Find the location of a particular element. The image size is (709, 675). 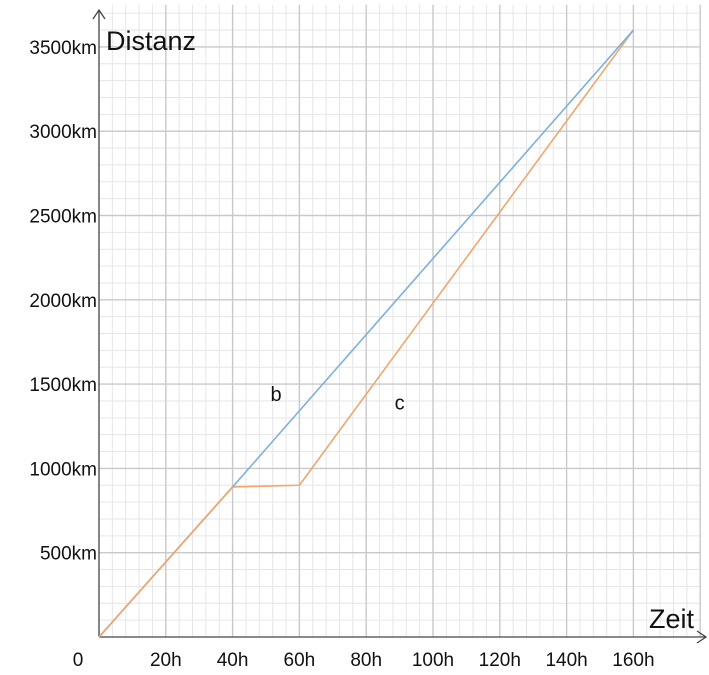

x-tick-label: 100h is located at coordinates (433, 660).